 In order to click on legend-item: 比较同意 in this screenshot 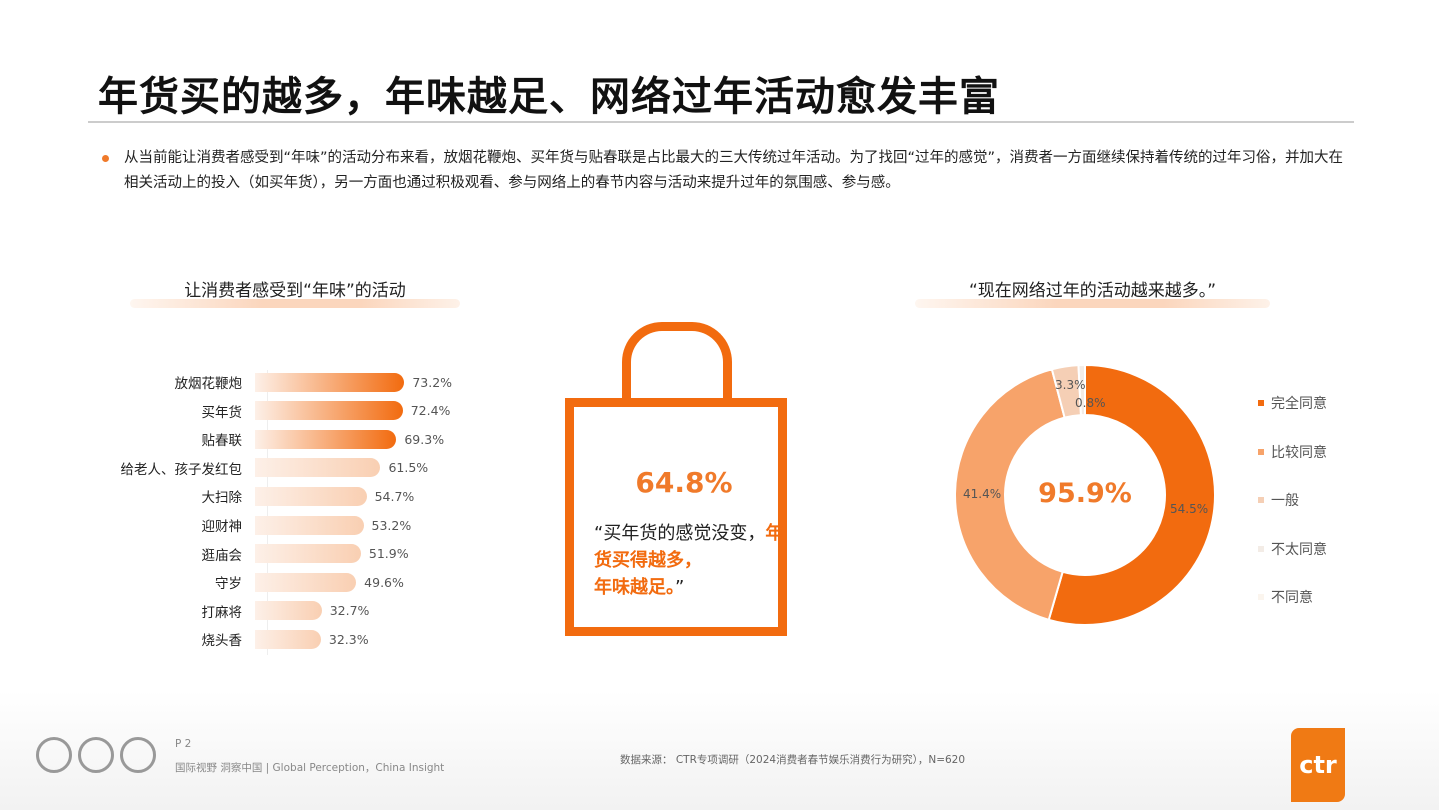, I will do `click(1292, 452)`.